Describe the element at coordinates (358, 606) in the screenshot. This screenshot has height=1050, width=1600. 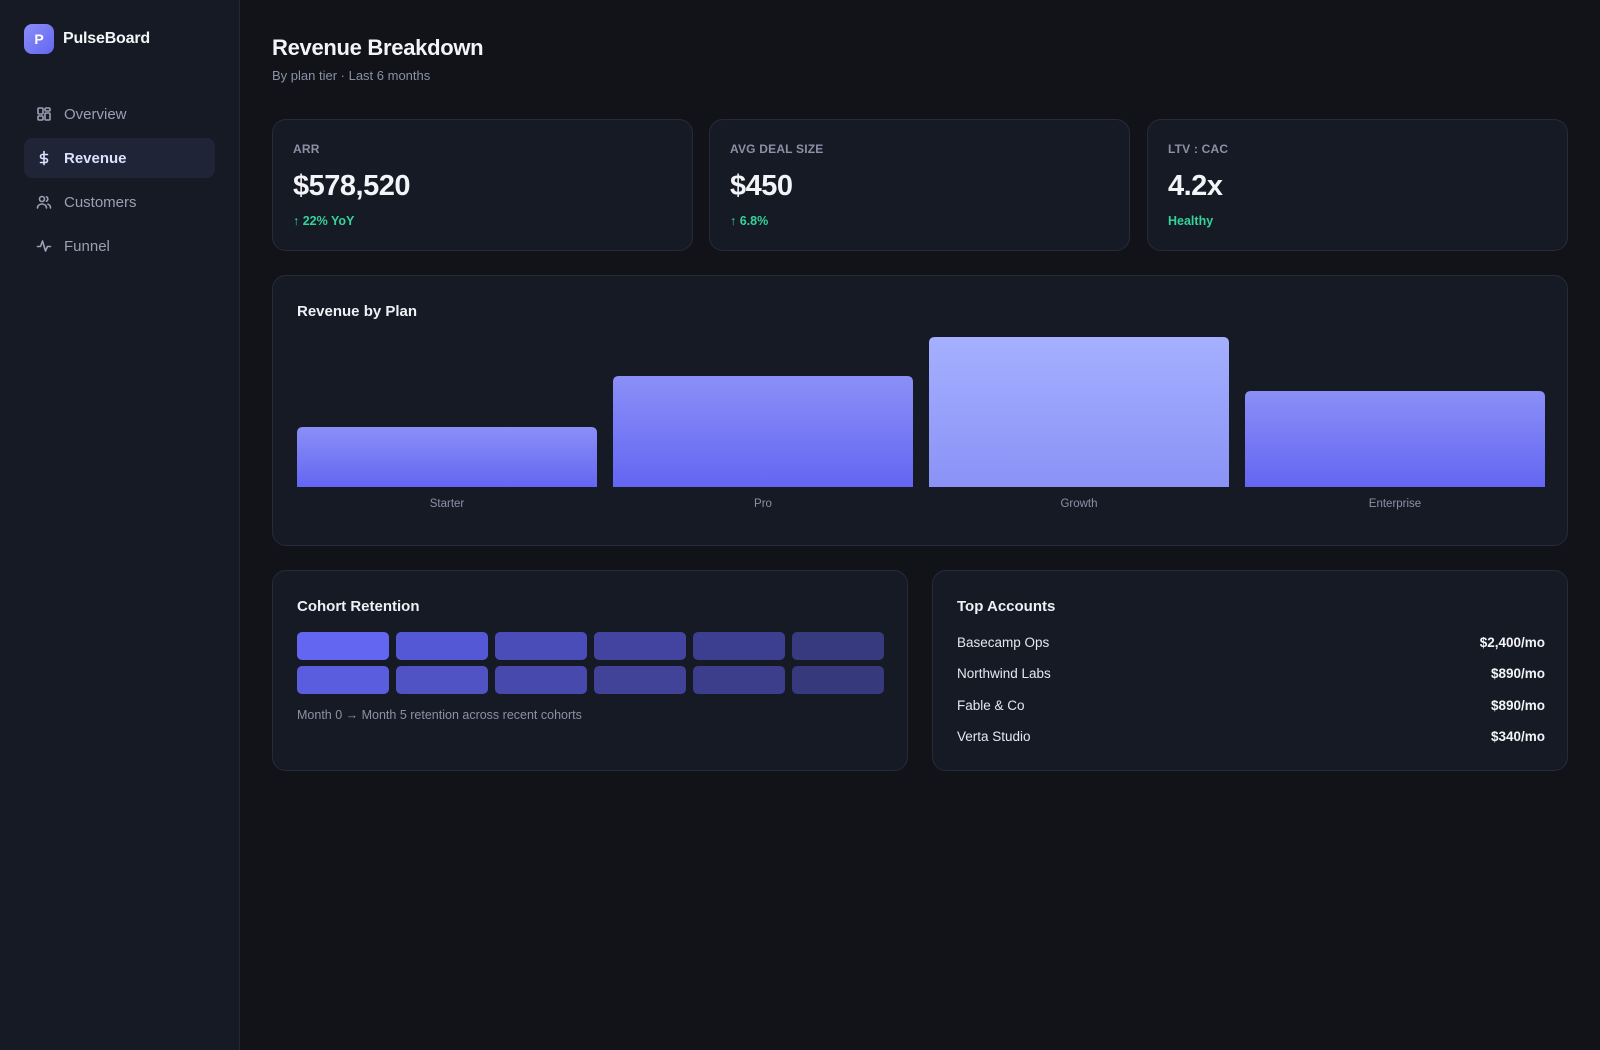
I see `cohort-title: Cohort Retention` at that location.